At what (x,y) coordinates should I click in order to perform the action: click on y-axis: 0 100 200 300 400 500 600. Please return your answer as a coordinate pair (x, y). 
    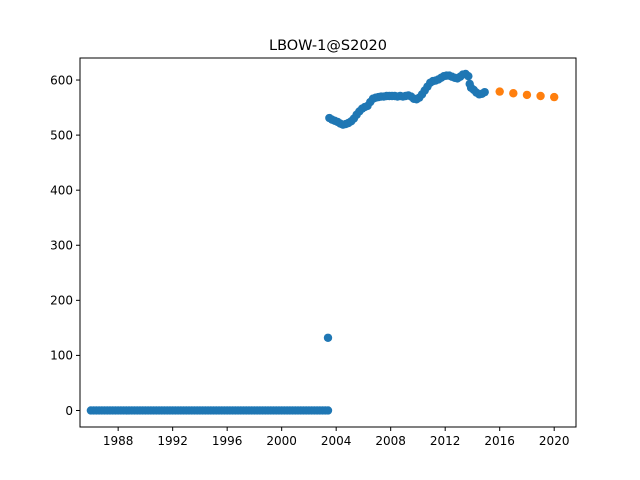
    Looking at the image, I should click on (65, 245).